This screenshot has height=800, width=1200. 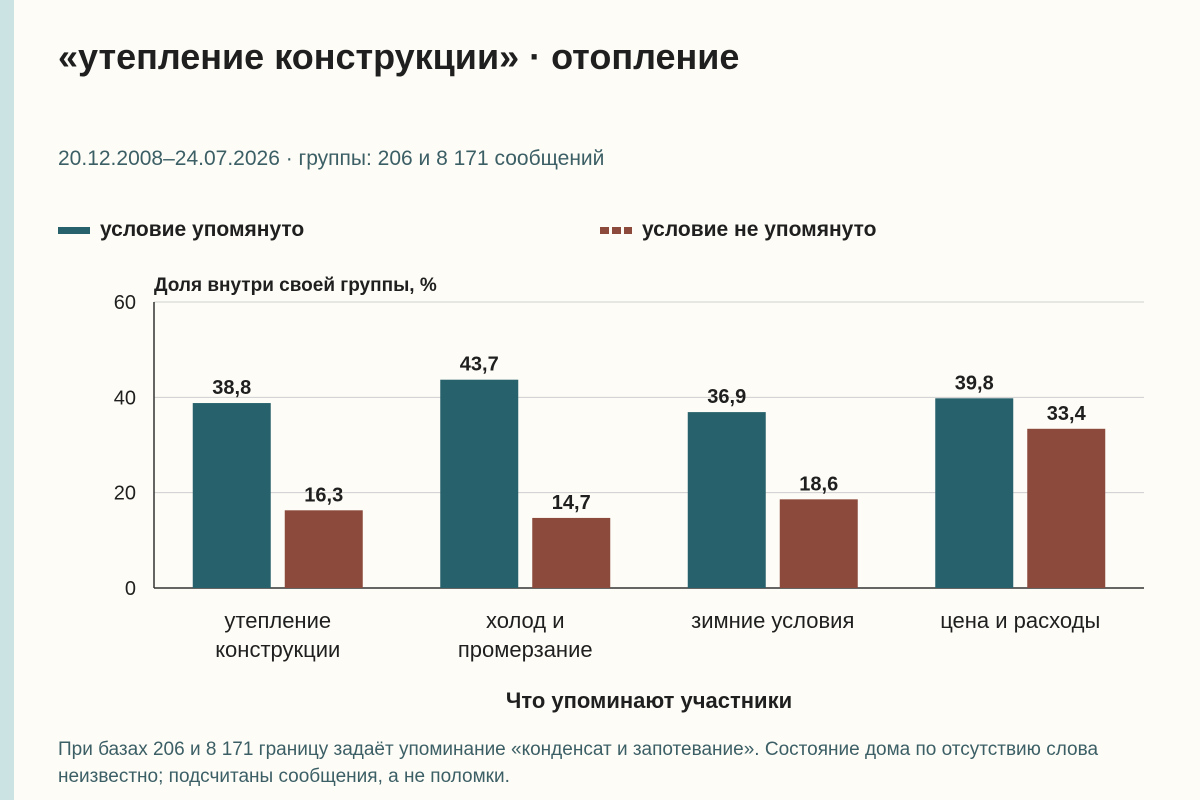 I want to click on legend-item-not-mentioned: условие не упомянуто, so click(x=738, y=230).